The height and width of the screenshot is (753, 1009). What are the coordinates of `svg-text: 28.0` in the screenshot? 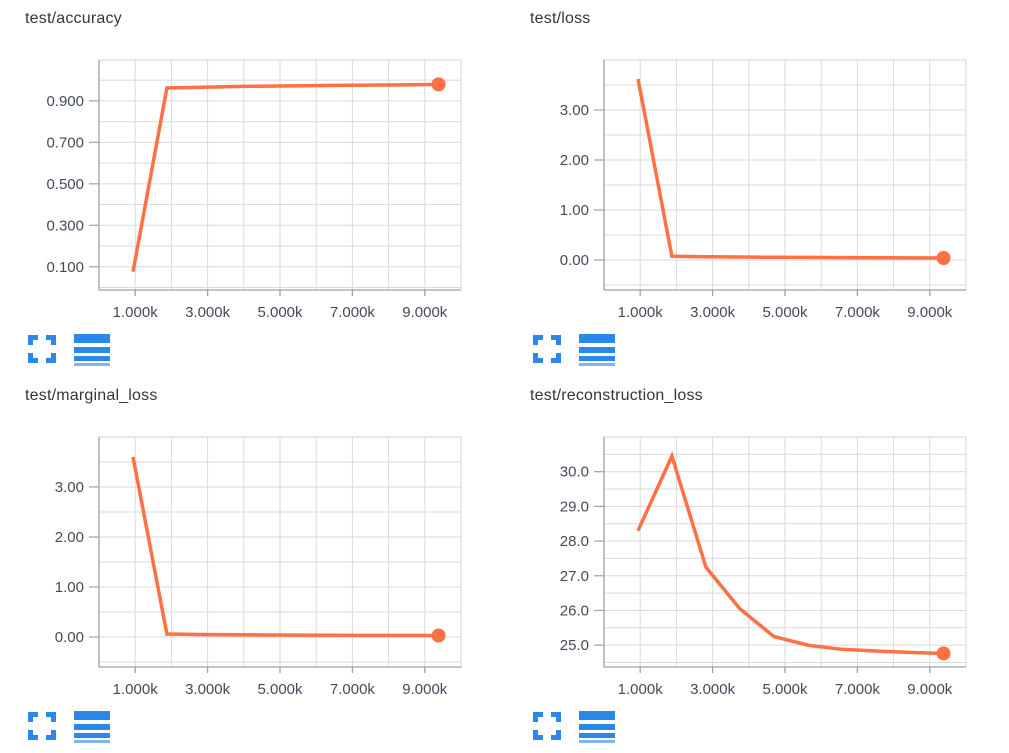 It's located at (574, 541).